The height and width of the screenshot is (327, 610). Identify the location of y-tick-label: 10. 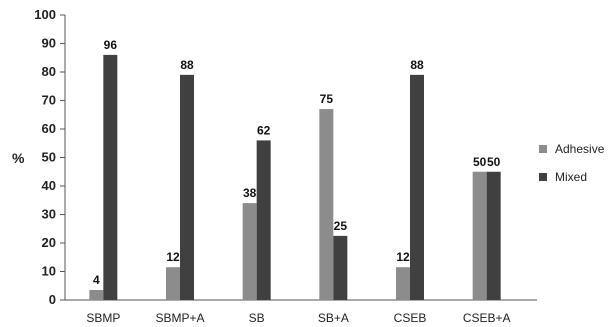
(49, 271).